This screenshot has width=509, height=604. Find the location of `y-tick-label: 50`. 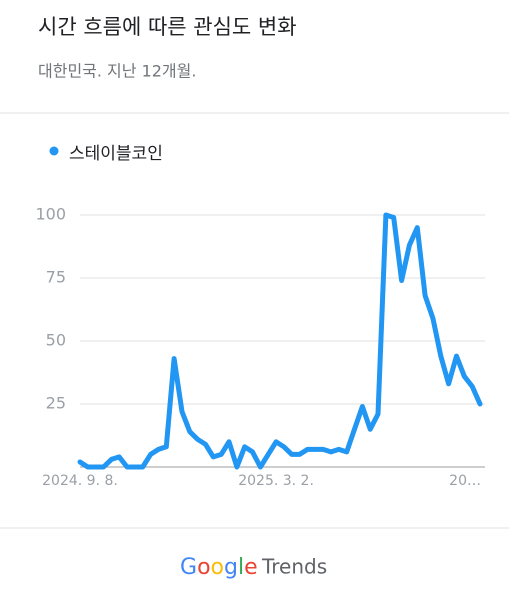

y-tick-label: 50 is located at coordinates (56, 340).